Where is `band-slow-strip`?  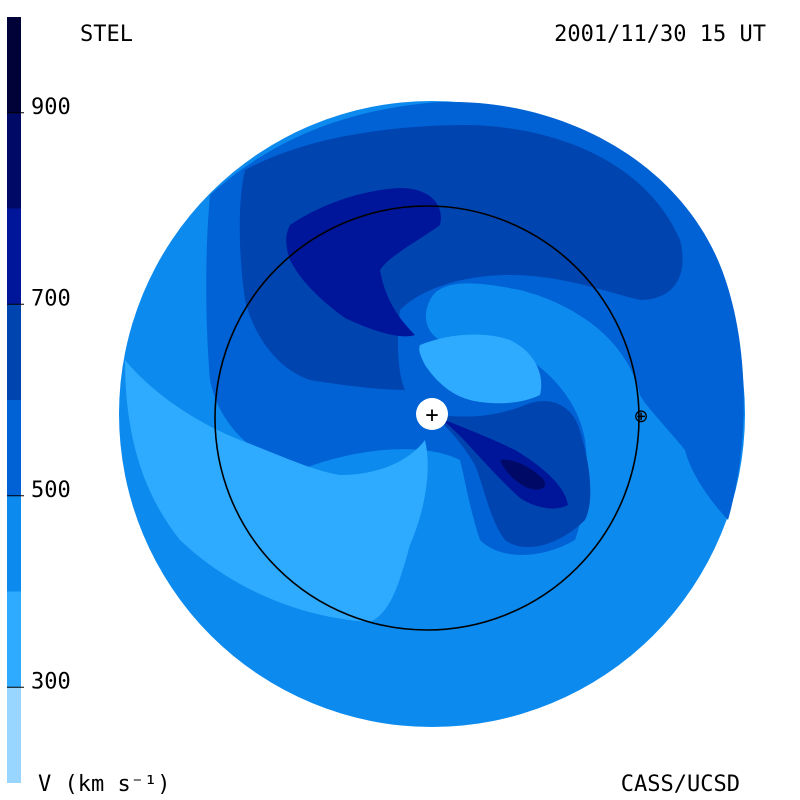 band-slow-strip is located at coordinates (480, 369).